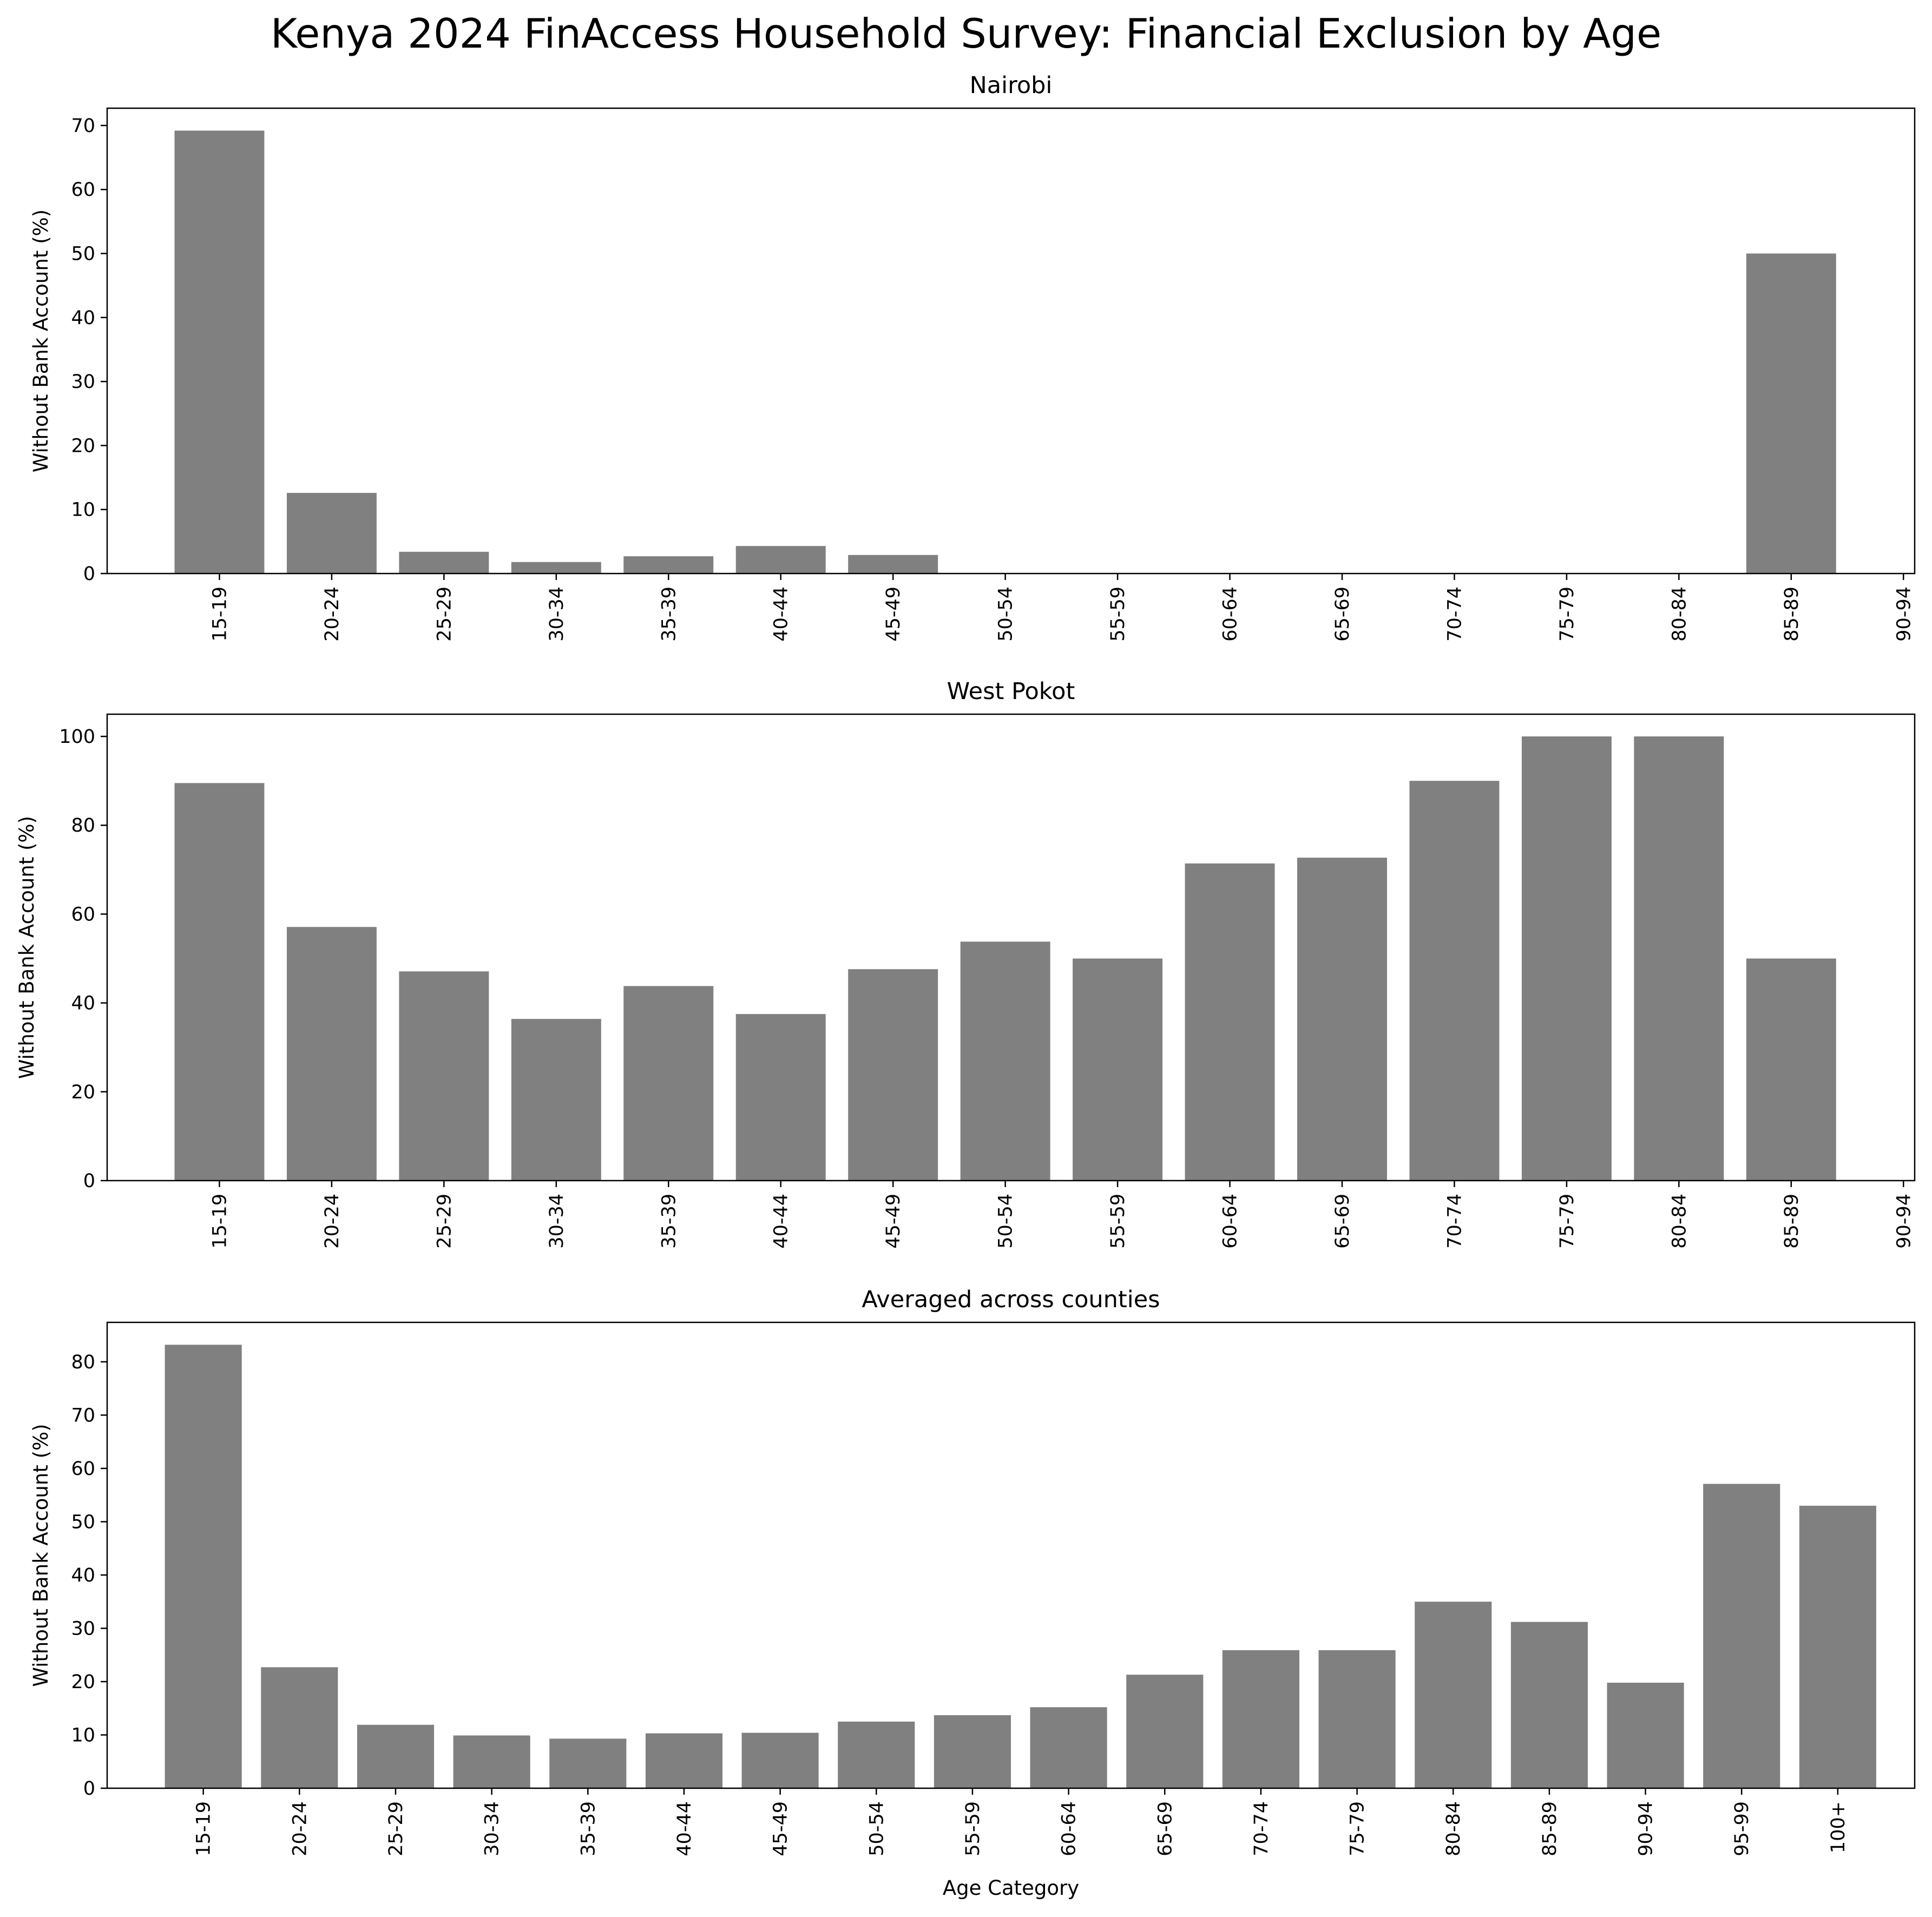 The image size is (1932, 1917). I want to click on y-tick-label: 40, so click(83, 1575).